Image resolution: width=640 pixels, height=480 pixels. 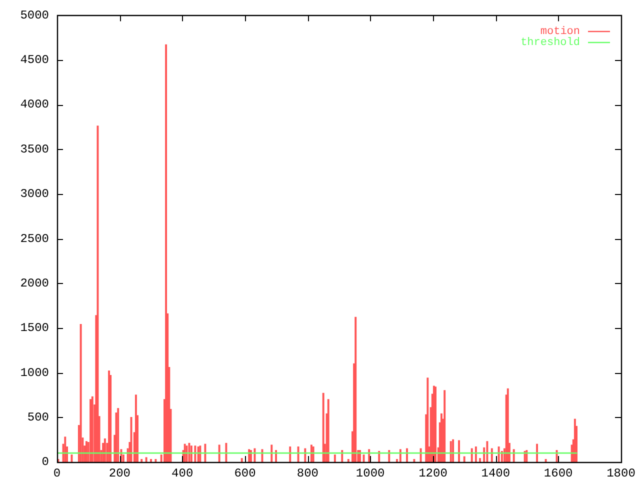 What do you see at coordinates (34, 239) in the screenshot?
I see `y-tick-label: 2500` at bounding box center [34, 239].